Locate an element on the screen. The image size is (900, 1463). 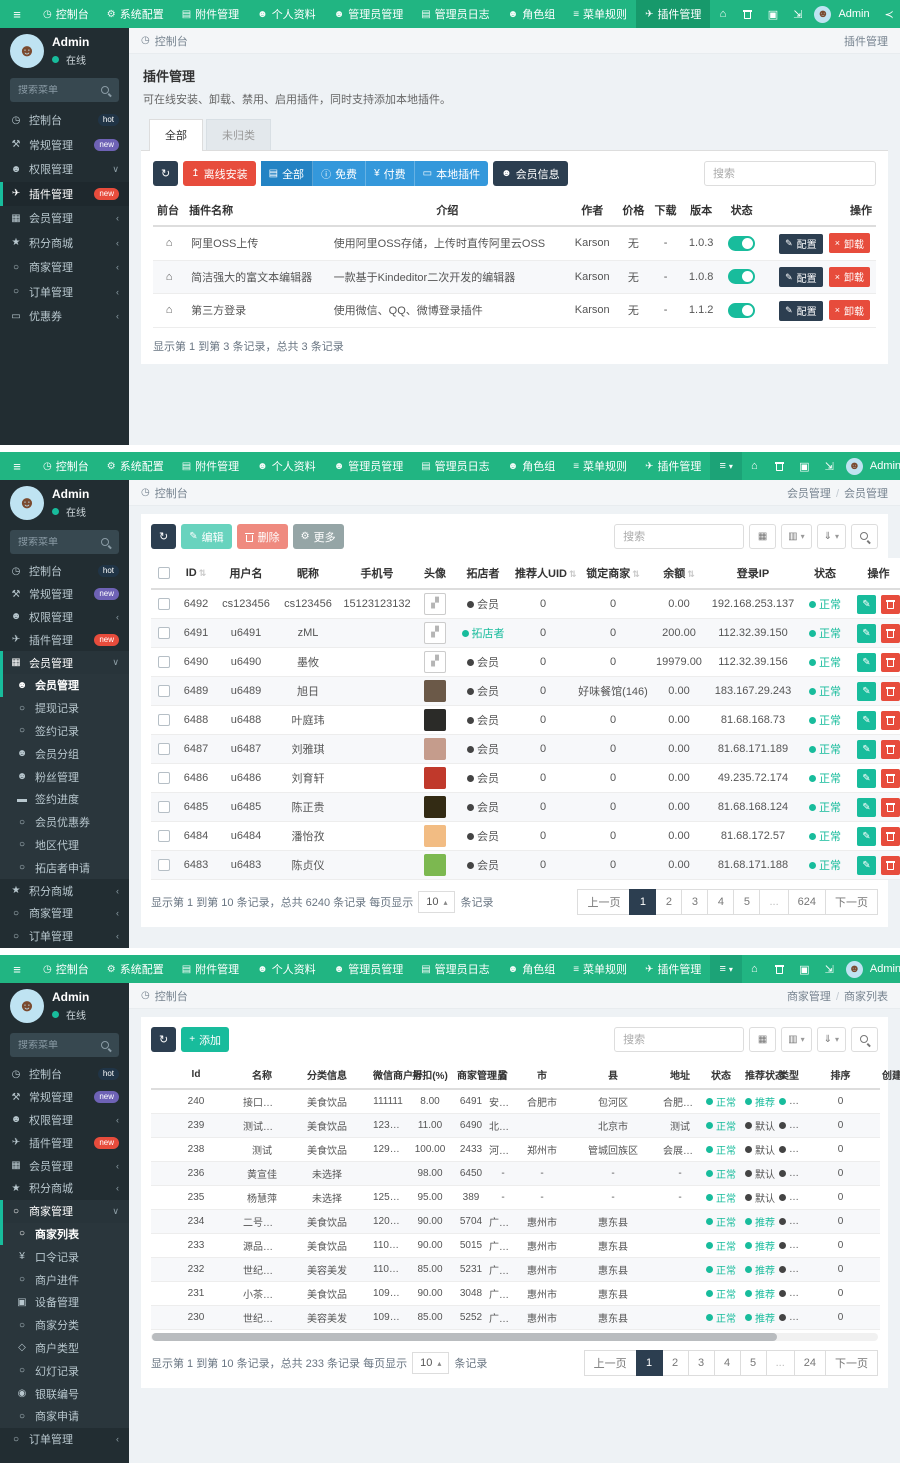
sidebar-item: ○ 地区代理 is located at coordinates (64, 845).